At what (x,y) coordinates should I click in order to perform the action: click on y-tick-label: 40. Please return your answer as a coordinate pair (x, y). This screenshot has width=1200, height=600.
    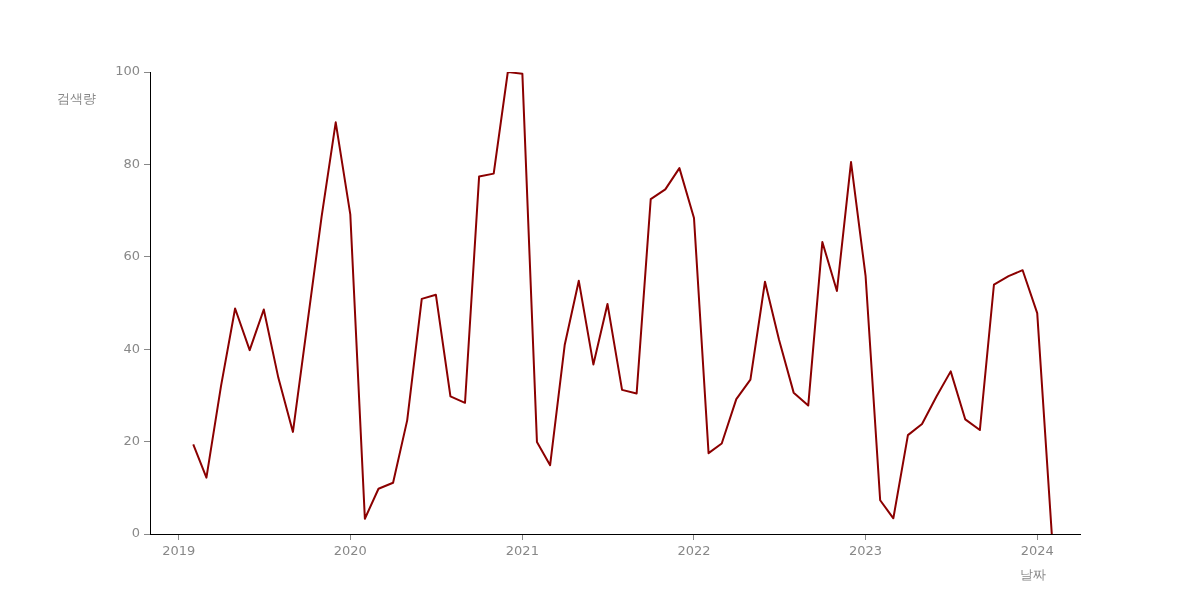
    Looking at the image, I should click on (131, 348).